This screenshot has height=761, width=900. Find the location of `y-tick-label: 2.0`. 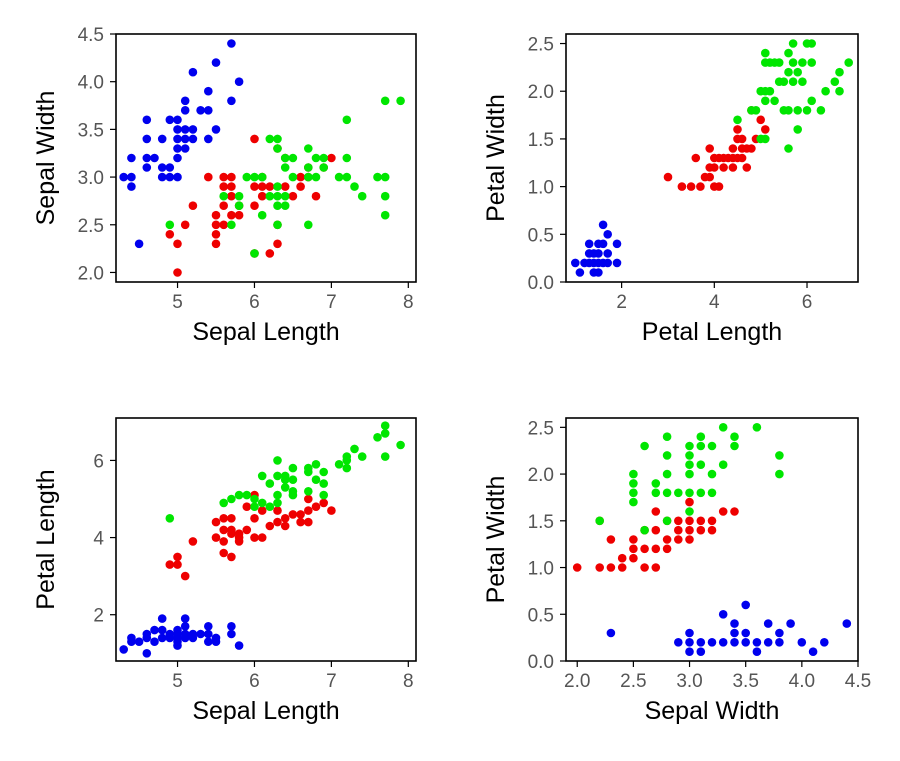

y-tick-label: 2.0 is located at coordinates (541, 92).